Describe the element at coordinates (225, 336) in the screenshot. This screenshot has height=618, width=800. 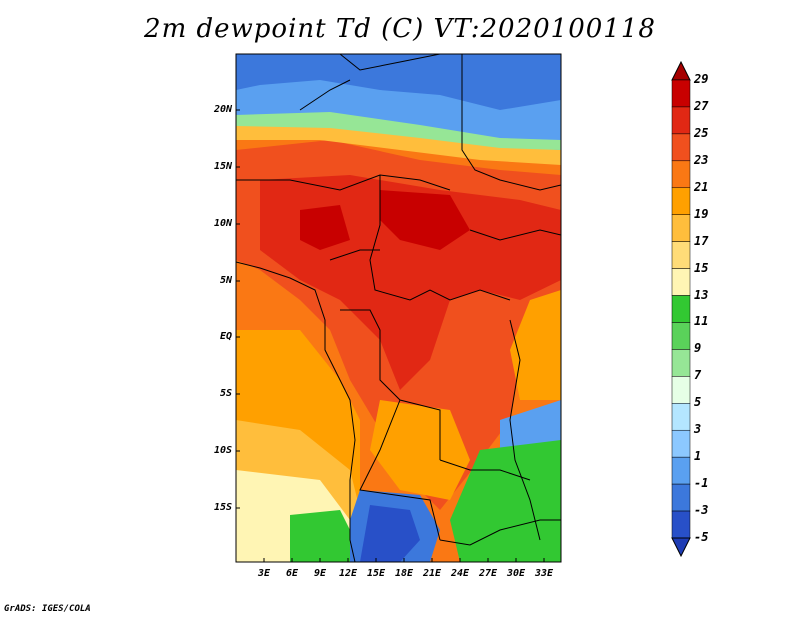
I see `lat-label: EQ` at that location.